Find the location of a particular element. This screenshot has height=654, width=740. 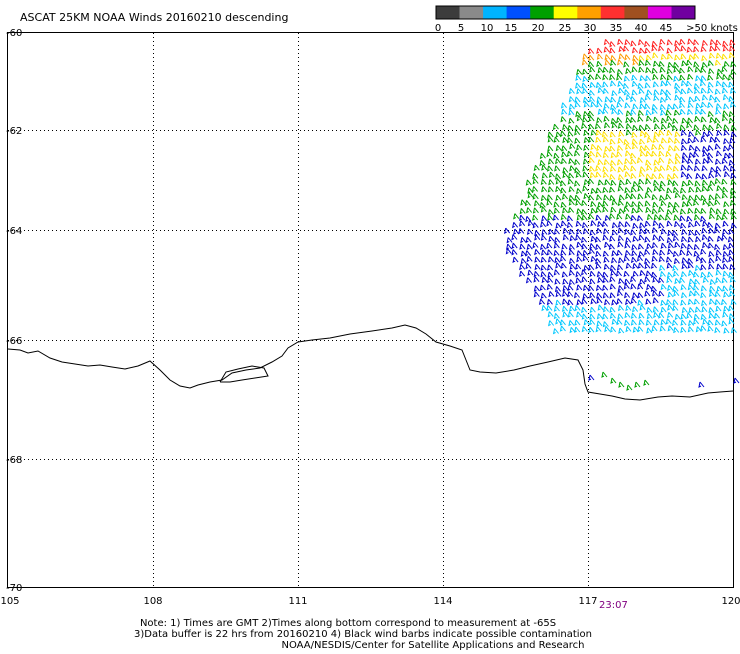

lat-label-60: -60 is located at coordinates (14, 33).